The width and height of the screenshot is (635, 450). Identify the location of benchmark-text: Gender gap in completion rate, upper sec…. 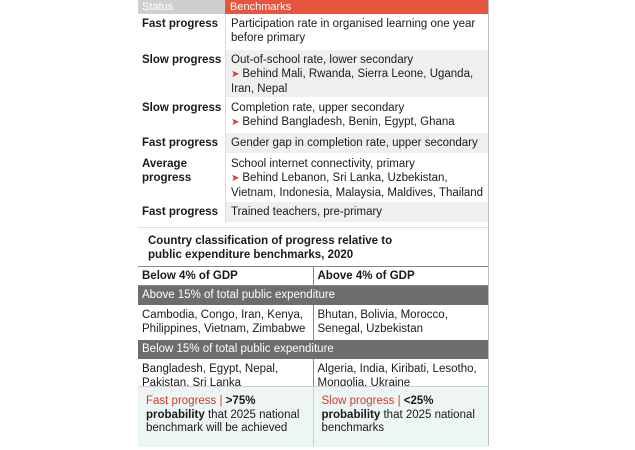
(356, 143).